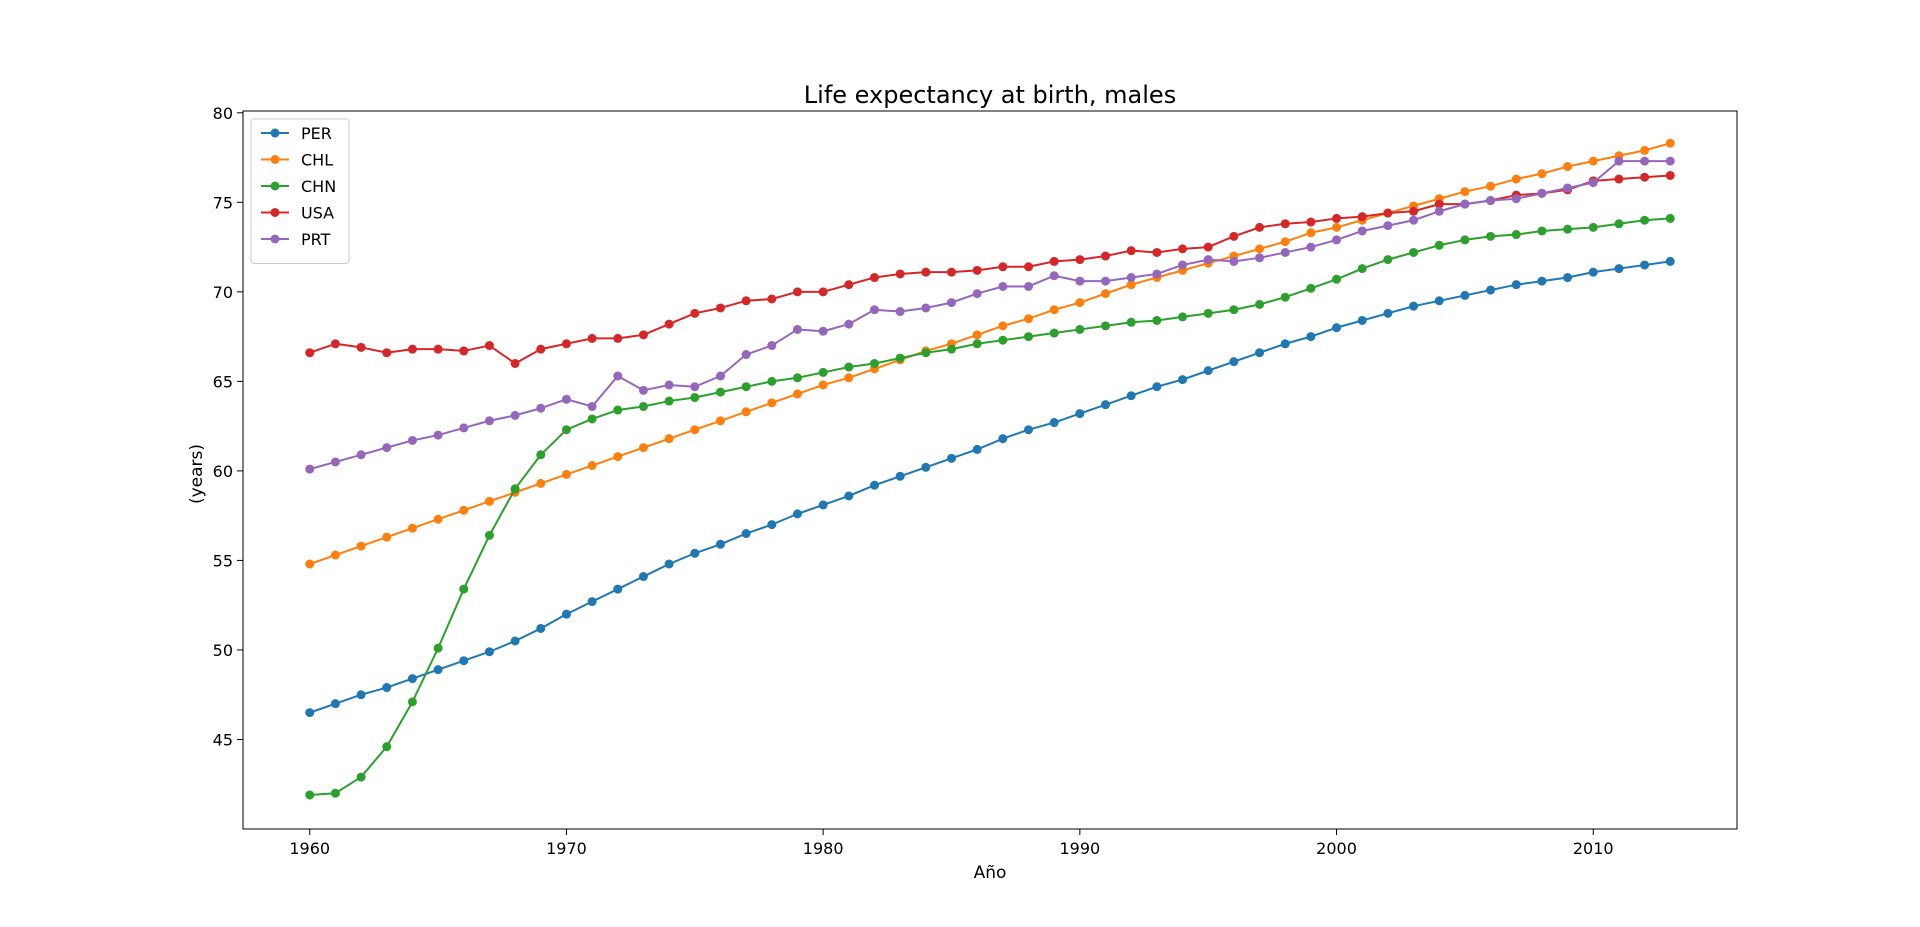  What do you see at coordinates (317, 213) in the screenshot?
I see `legend-label-usa: USA` at bounding box center [317, 213].